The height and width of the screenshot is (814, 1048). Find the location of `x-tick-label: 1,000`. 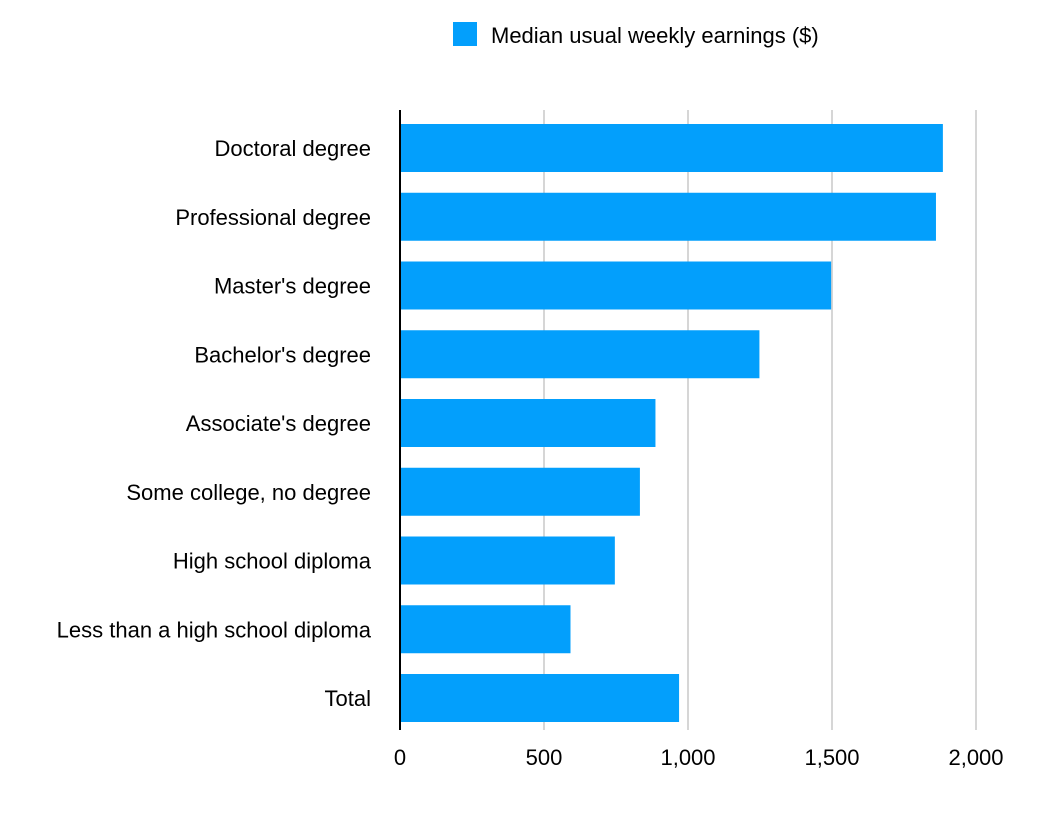

x-tick-label: 1,000 is located at coordinates (687, 757).